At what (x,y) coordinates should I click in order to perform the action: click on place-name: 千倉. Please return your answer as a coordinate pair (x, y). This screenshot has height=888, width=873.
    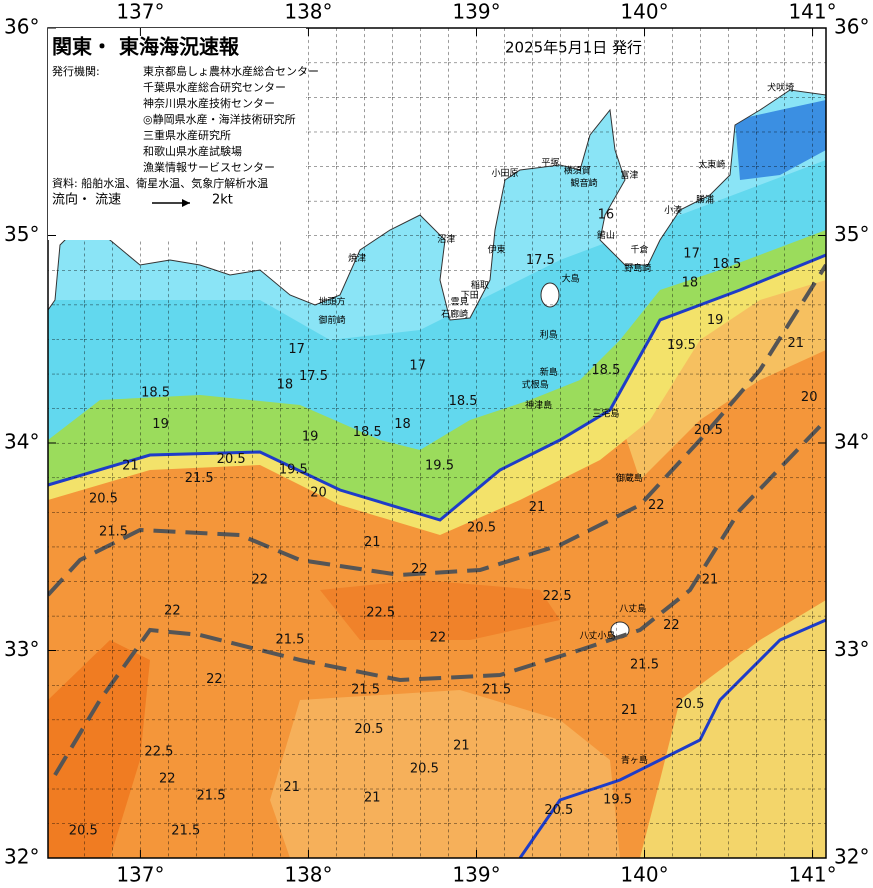
    Looking at the image, I should click on (639, 250).